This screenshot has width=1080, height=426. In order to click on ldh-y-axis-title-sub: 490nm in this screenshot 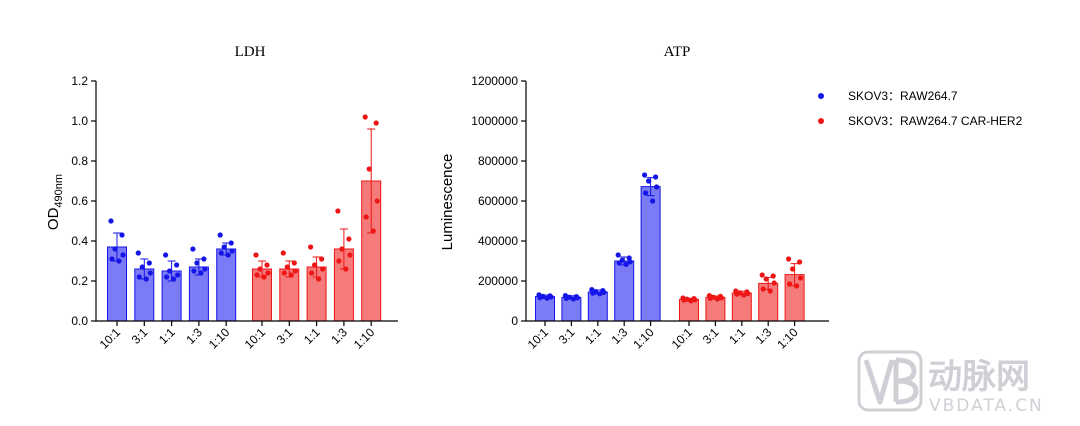, I will do `click(59, 191)`.